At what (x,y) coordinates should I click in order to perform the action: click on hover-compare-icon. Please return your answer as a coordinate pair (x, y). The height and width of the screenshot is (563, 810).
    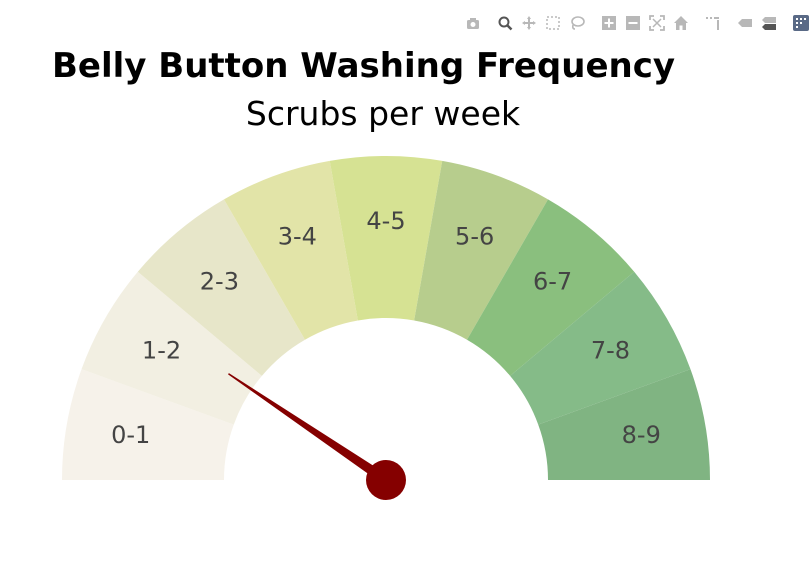
    Looking at the image, I should click on (769, 23).